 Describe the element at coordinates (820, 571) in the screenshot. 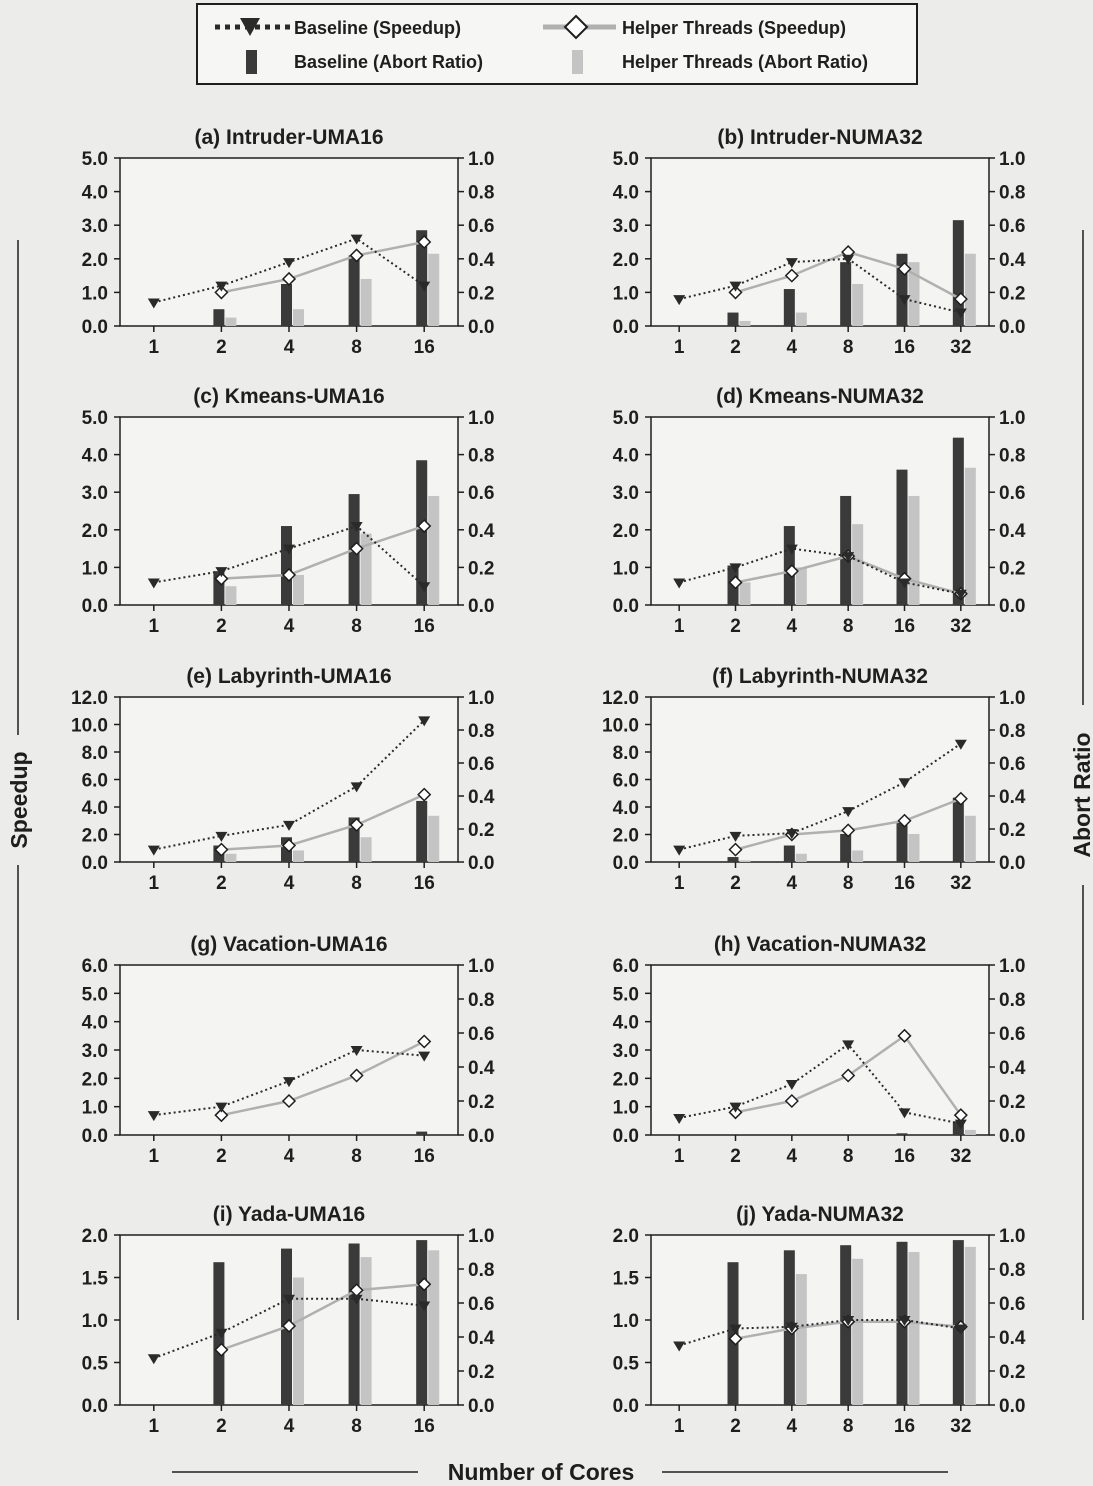

I see `line-baseline-speedup` at that location.